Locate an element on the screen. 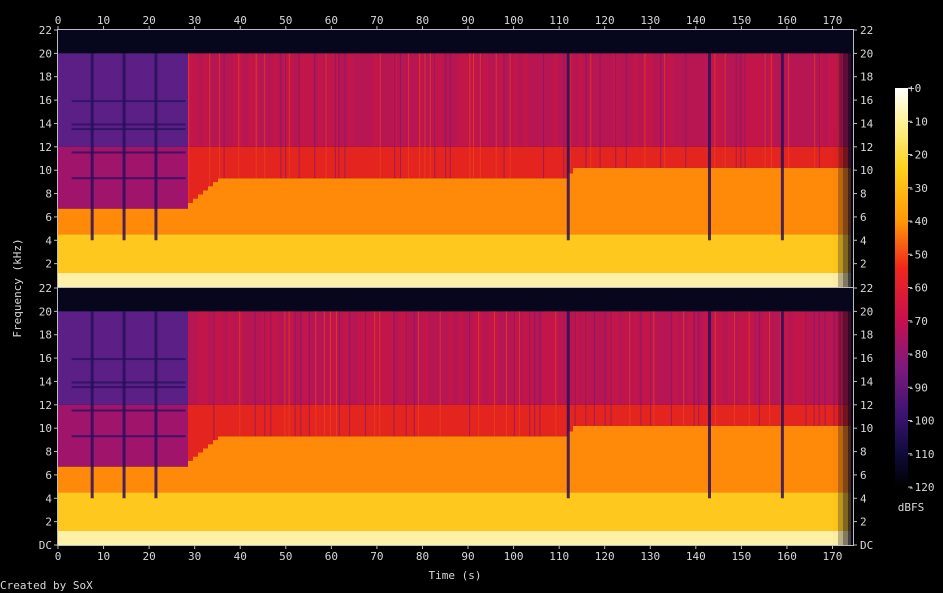  y-tick-label: 14 is located at coordinates (46, 381).